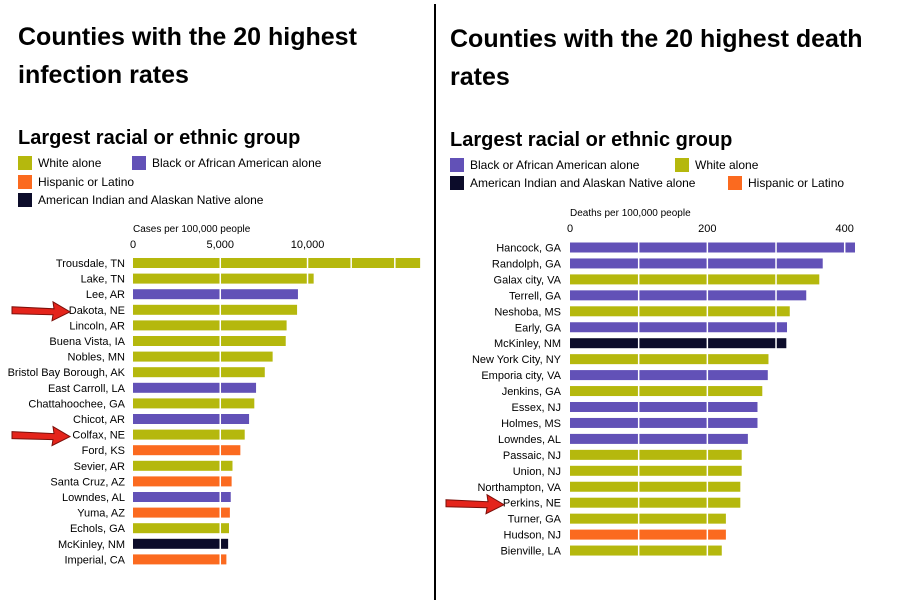  I want to click on legend-item-white: White alone, so click(59, 163).